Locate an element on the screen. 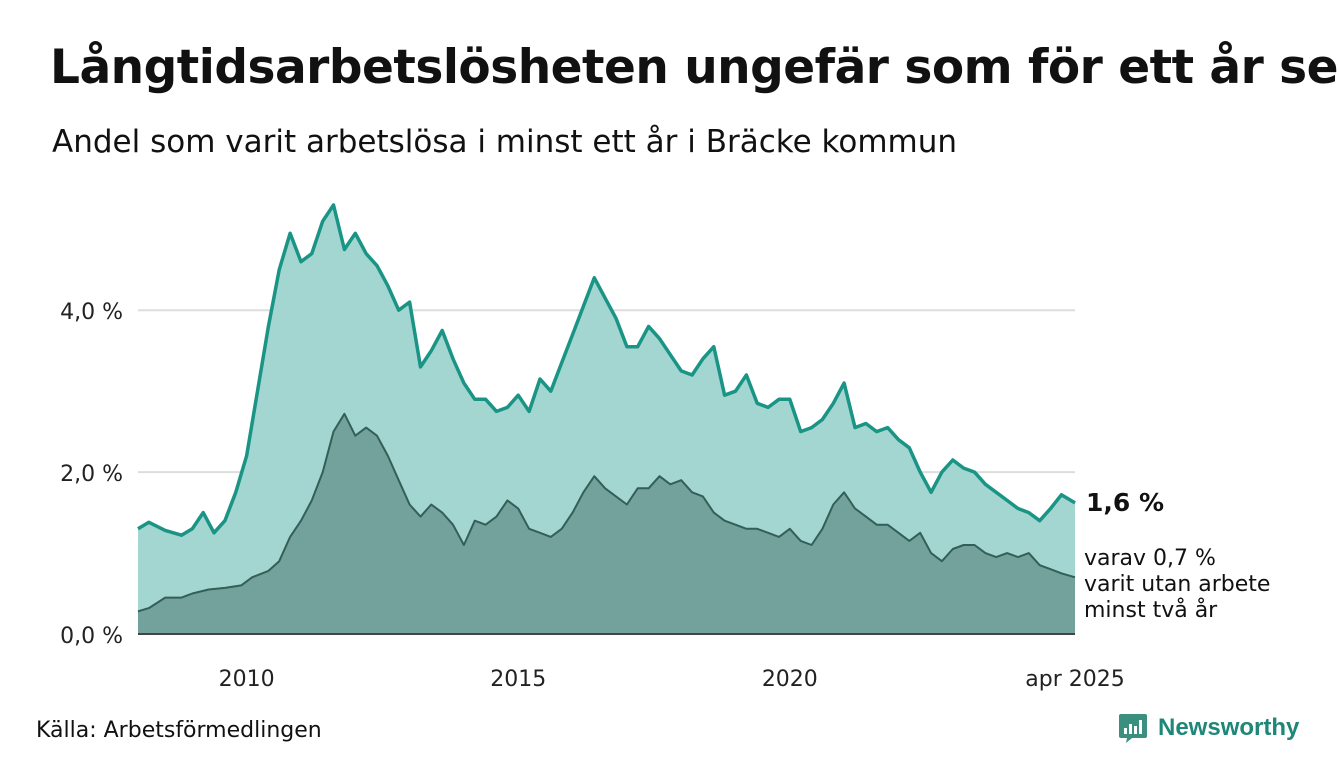 Image resolution: width=1340 pixels, height=780 pixels. source-label: Källa: Arbetsförmedlingen is located at coordinates (179, 730).